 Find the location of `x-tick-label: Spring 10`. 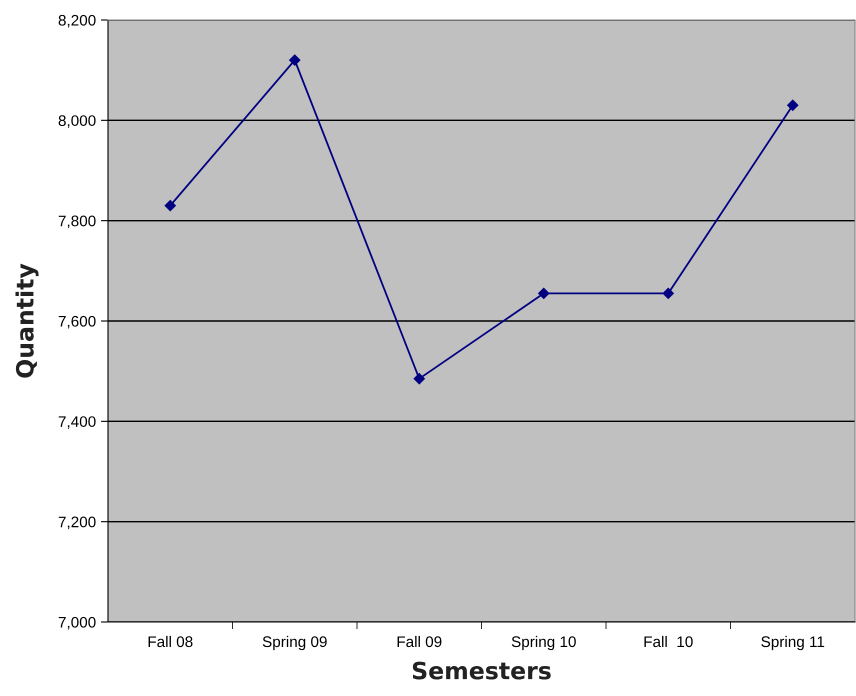

x-tick-label: Spring 10 is located at coordinates (544, 643).